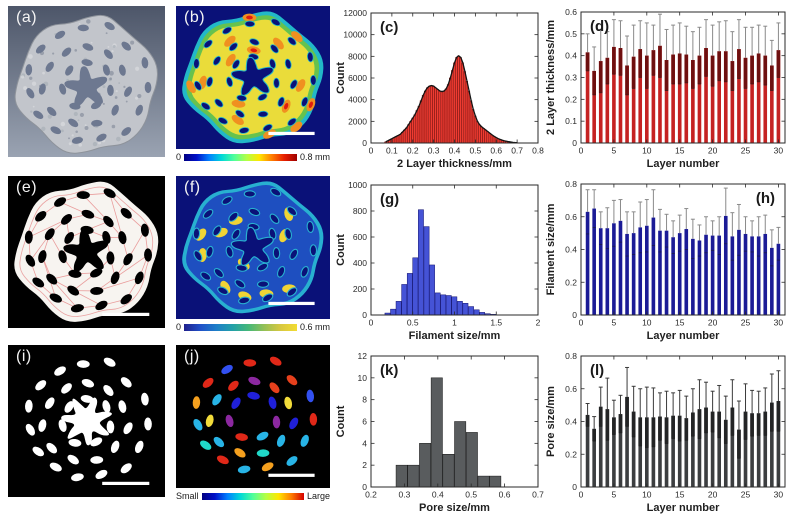 The height and width of the screenshot is (515, 791). What do you see at coordinates (389, 27) in the screenshot?
I see `panel-letter: (c)` at bounding box center [389, 27].